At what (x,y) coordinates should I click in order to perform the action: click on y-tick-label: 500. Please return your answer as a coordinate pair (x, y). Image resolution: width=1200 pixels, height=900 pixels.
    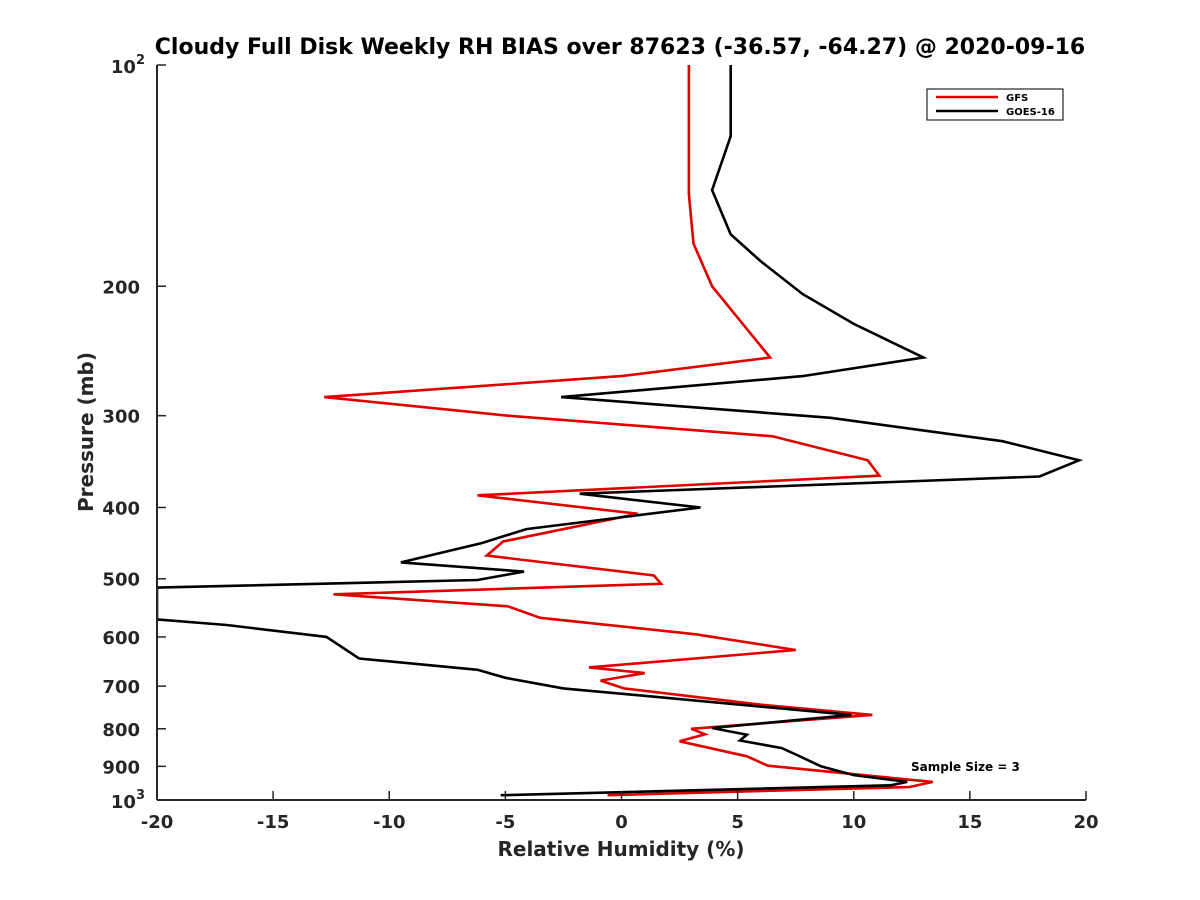
    Looking at the image, I should click on (121, 580).